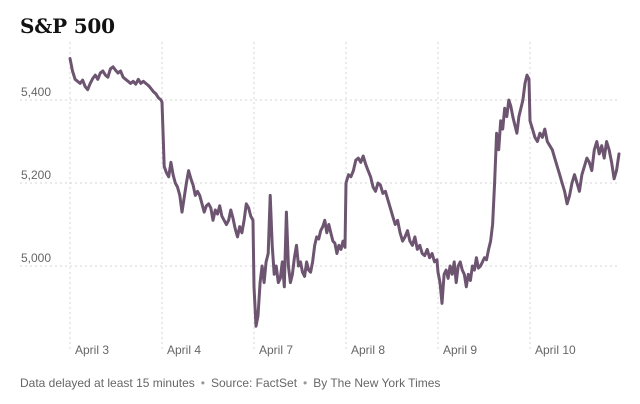 The image size is (640, 404). Describe the element at coordinates (460, 350) in the screenshot. I see `x-tick-label: April 9` at that location.